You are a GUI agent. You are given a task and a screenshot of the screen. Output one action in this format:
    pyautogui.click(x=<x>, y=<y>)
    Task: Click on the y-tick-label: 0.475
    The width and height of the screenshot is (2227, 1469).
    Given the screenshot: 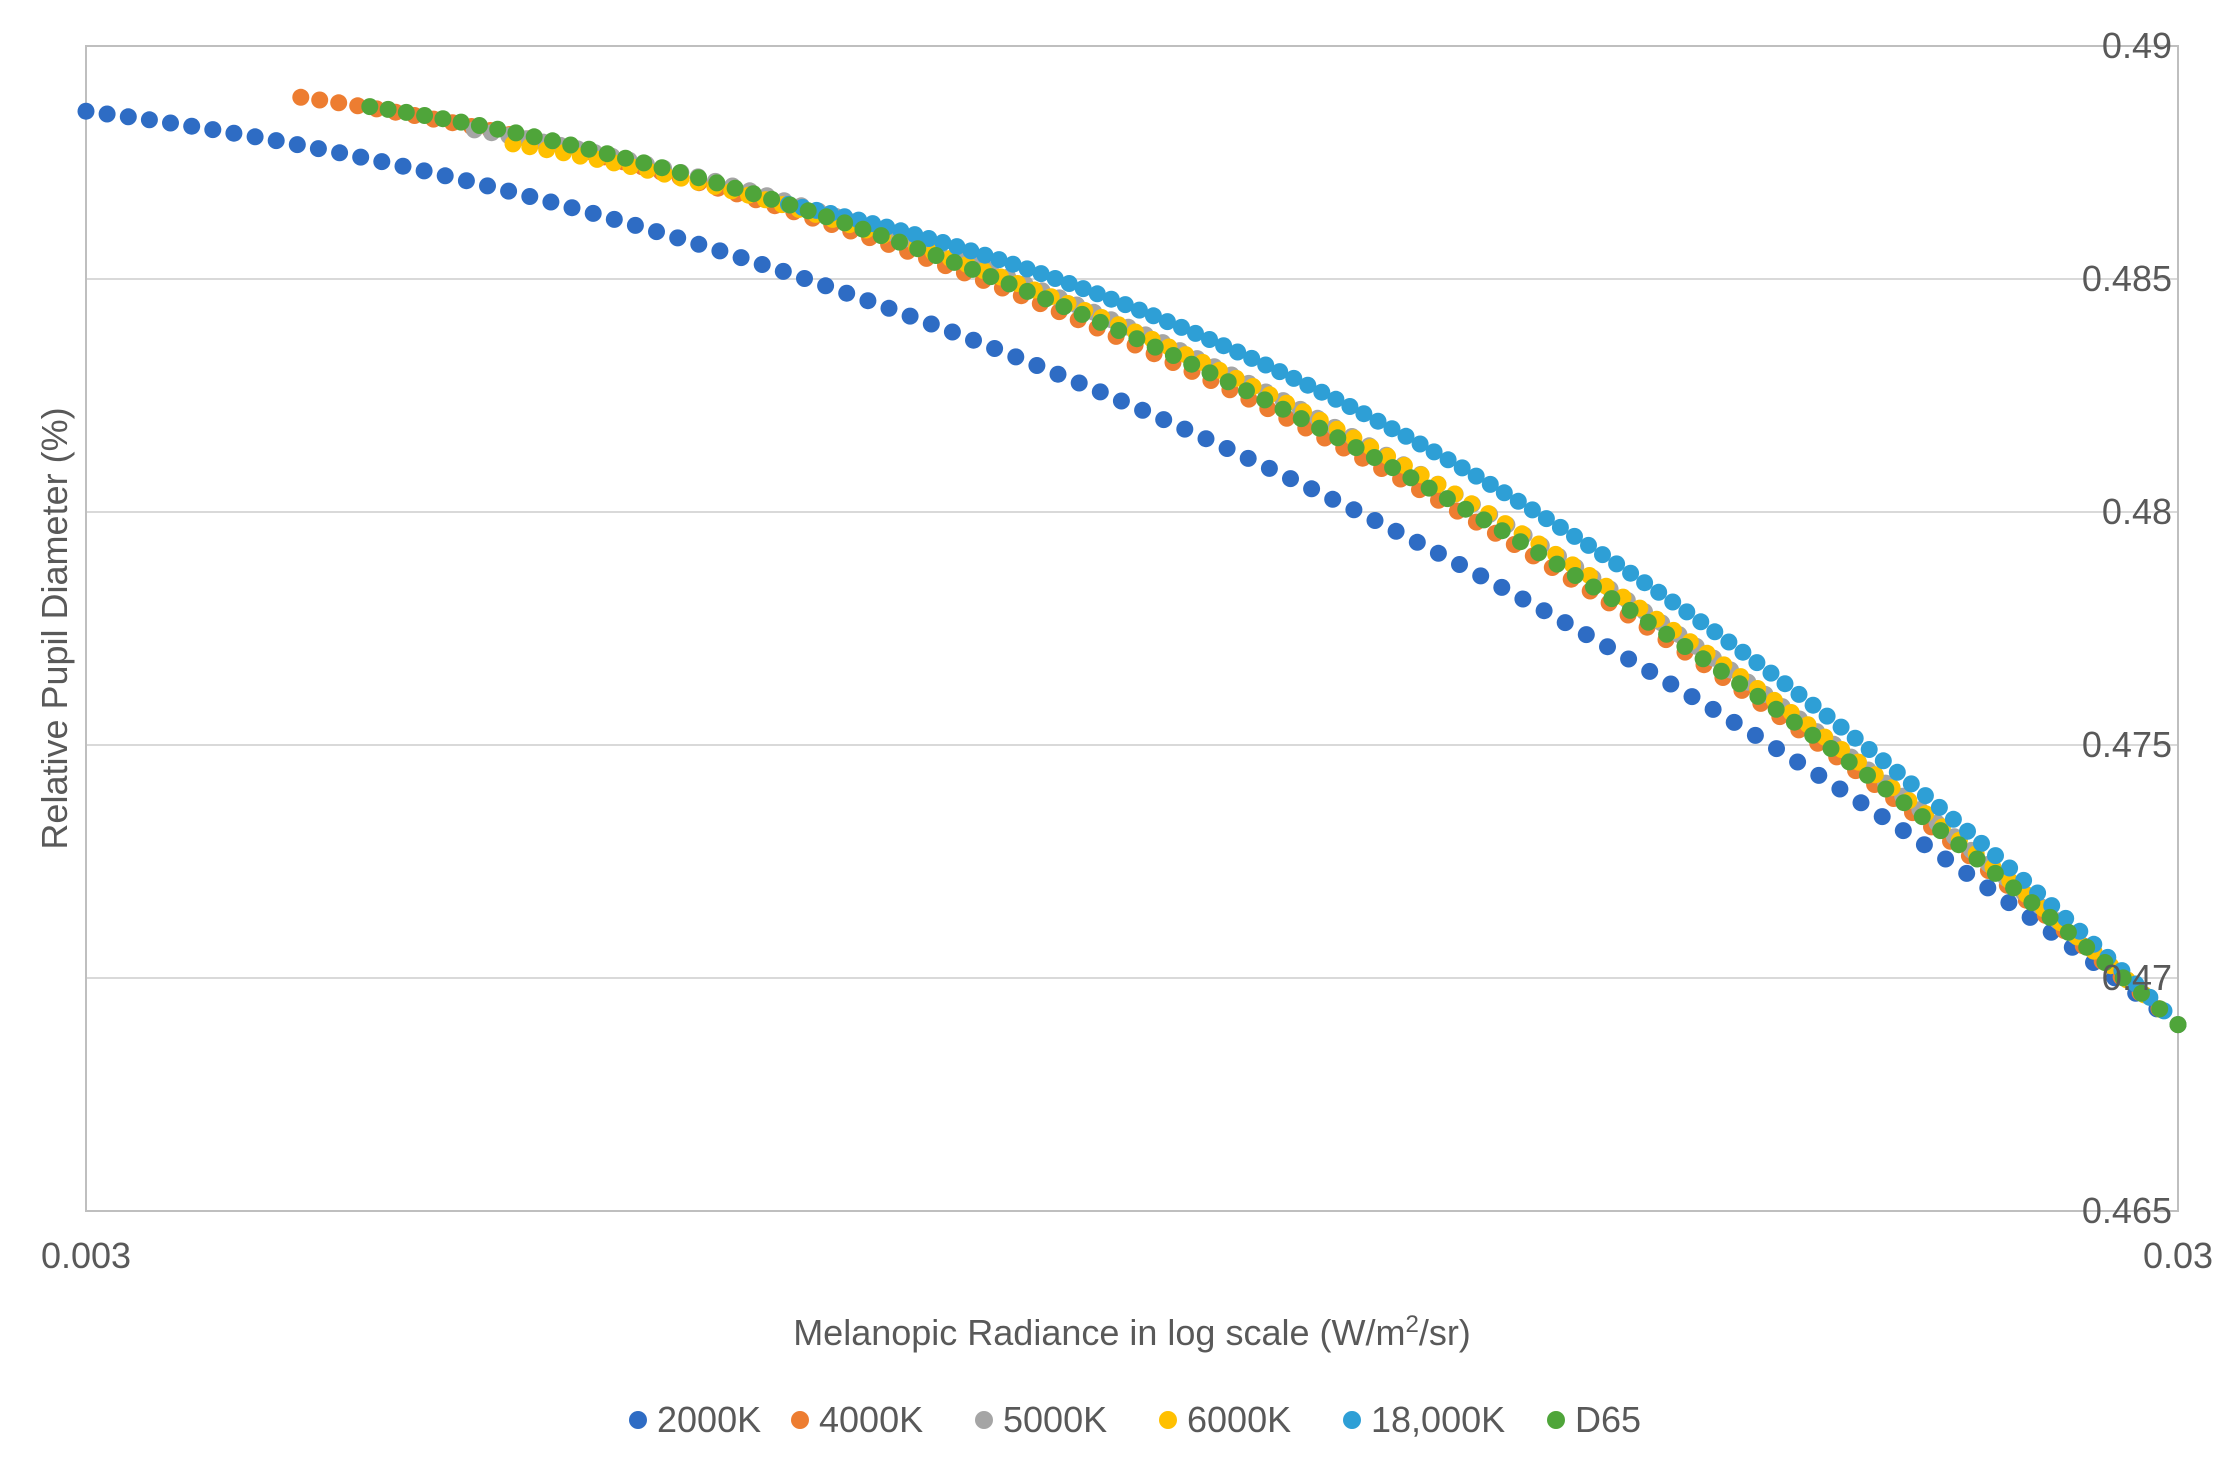 What is the action you would take?
    pyautogui.click(x=2127, y=744)
    